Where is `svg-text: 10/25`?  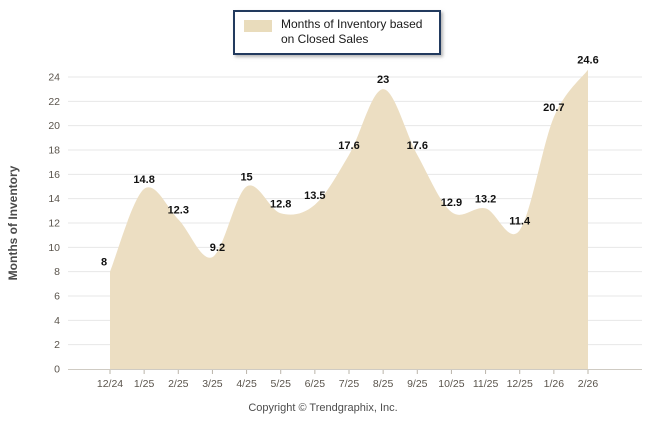
svg-text: 10/25 is located at coordinates (451, 384).